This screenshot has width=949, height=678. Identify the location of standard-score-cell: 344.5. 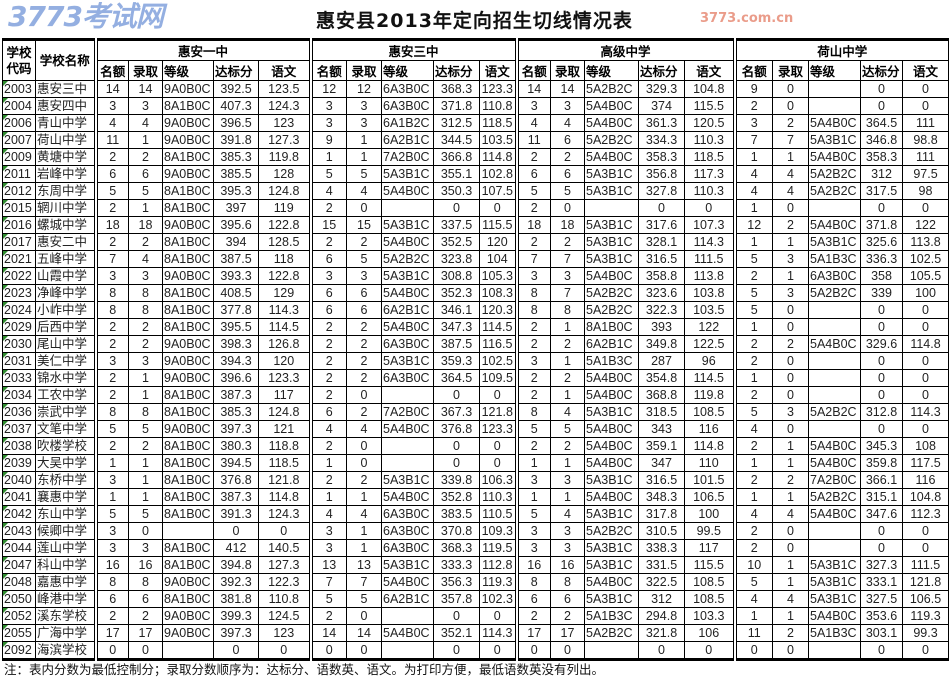
(456, 140).